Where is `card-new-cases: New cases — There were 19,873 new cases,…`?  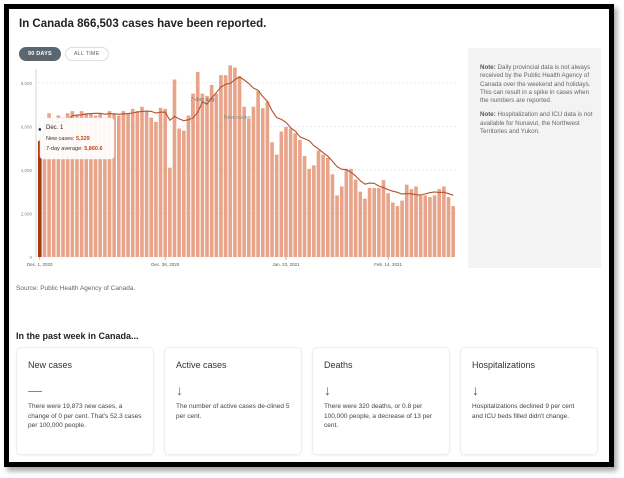
card-new-cases: New cases — There were 19,873 new cases,… is located at coordinates (85, 401).